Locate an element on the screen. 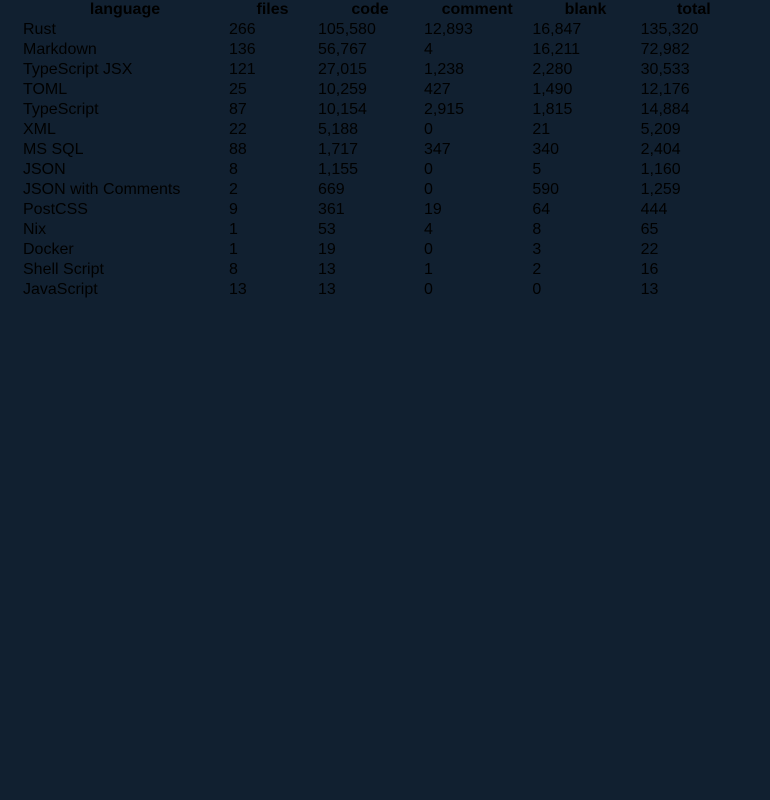  cell-code: 53 is located at coordinates (327, 229).